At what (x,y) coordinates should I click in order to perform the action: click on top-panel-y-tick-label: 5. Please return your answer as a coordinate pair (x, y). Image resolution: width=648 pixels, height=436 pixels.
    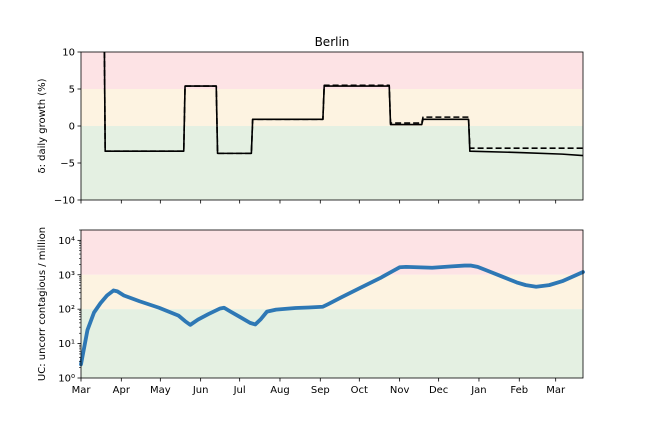
    Looking at the image, I should click on (72, 90).